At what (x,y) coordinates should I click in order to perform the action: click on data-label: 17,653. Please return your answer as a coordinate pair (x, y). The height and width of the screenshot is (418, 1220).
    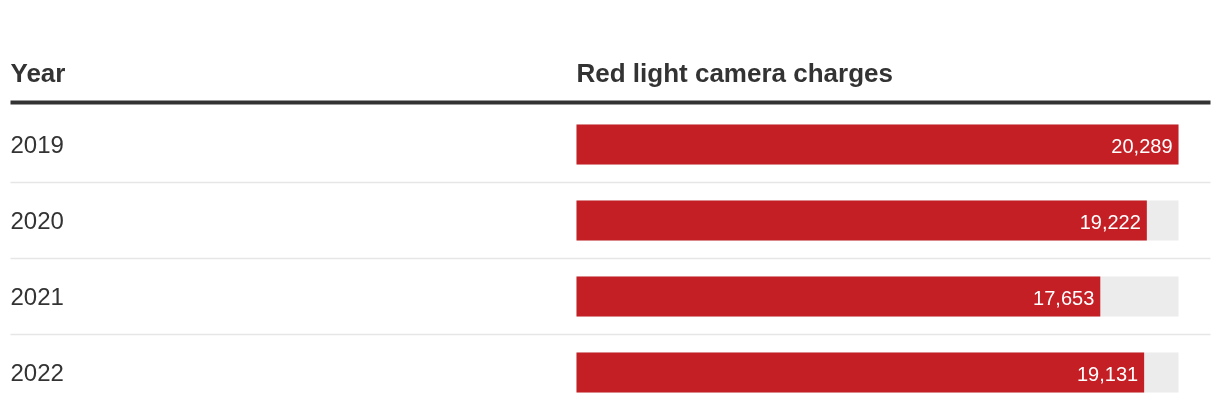
    Looking at the image, I should click on (1064, 297).